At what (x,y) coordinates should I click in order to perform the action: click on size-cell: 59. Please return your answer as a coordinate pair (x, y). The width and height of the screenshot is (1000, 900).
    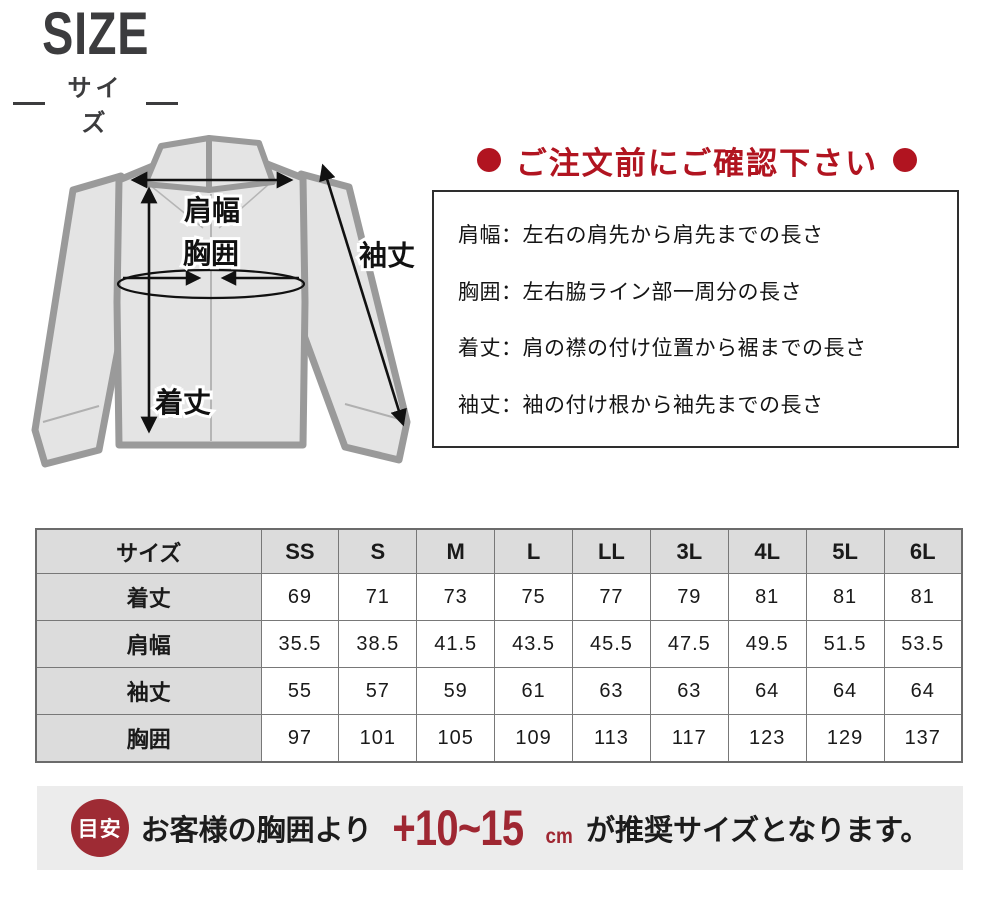
    Looking at the image, I should click on (456, 691).